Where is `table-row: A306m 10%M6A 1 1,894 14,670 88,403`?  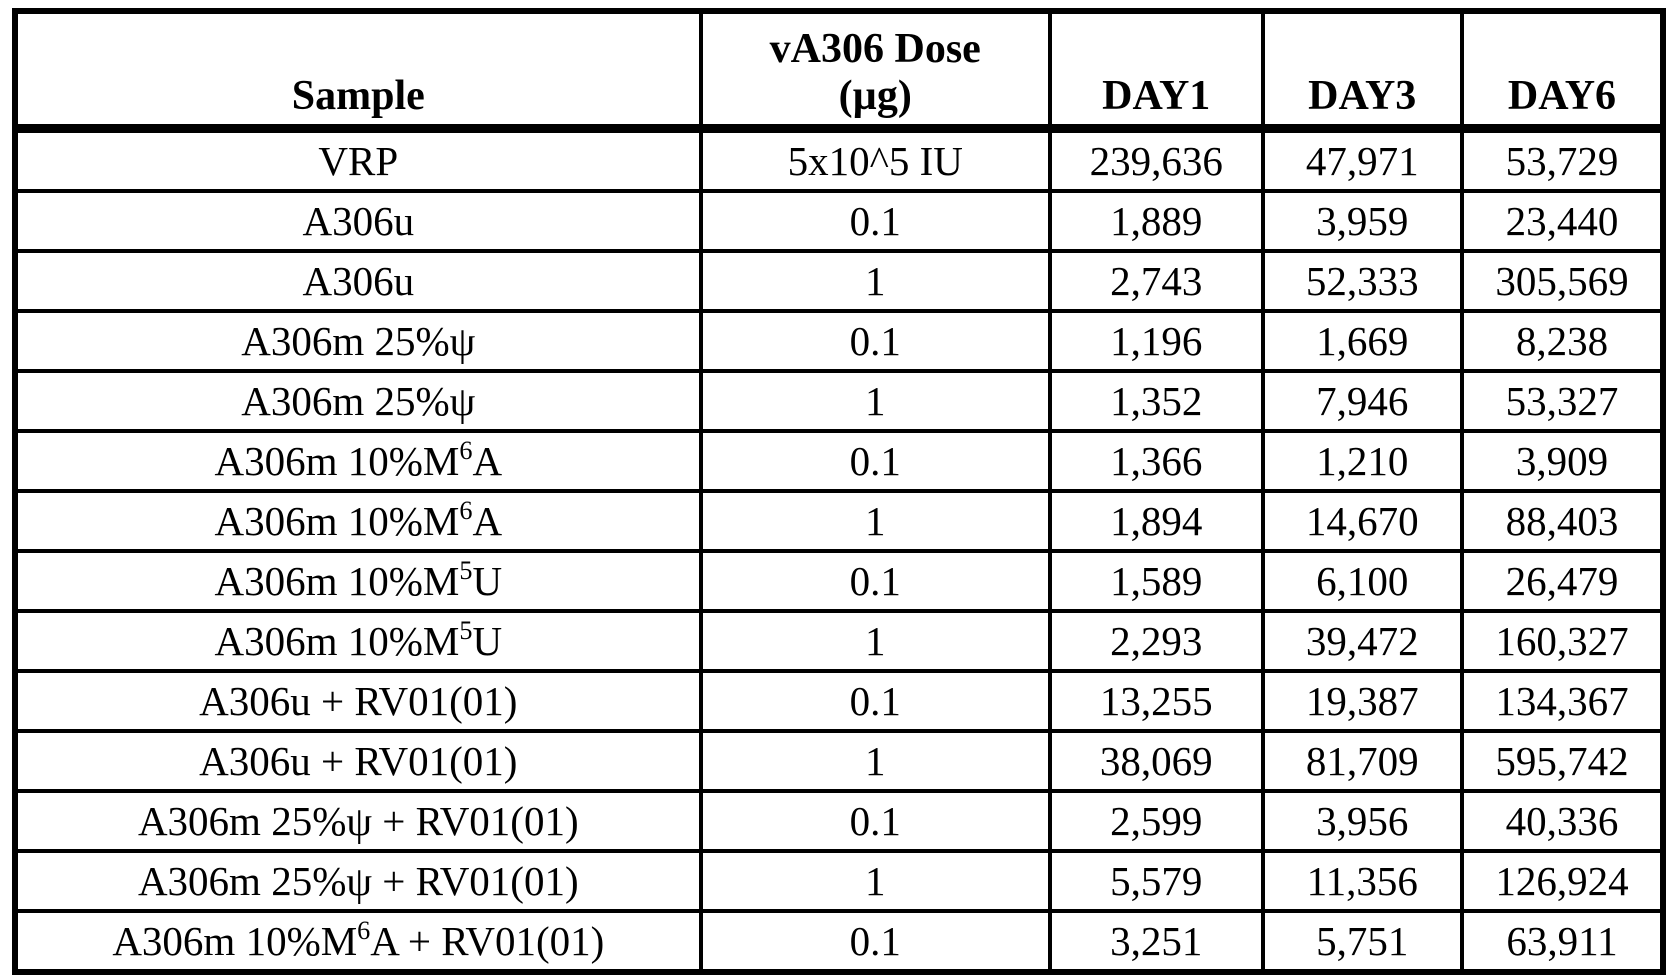 table-row: A306m 10%M6A 1 1,894 14,670 88,403 is located at coordinates (839, 521).